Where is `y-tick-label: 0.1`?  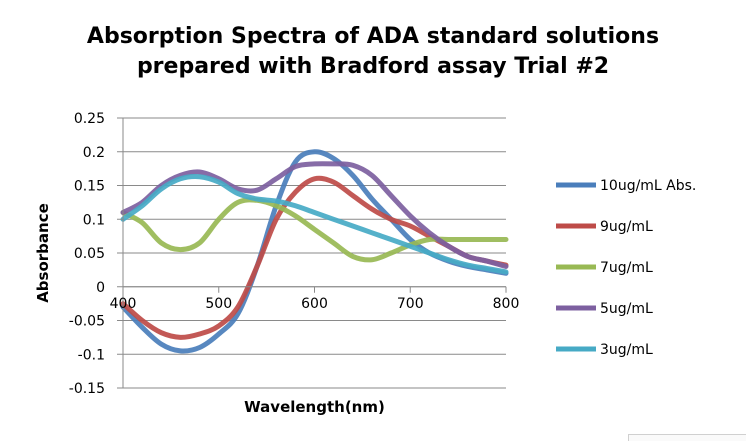
y-tick-label: 0.1 is located at coordinates (94, 220).